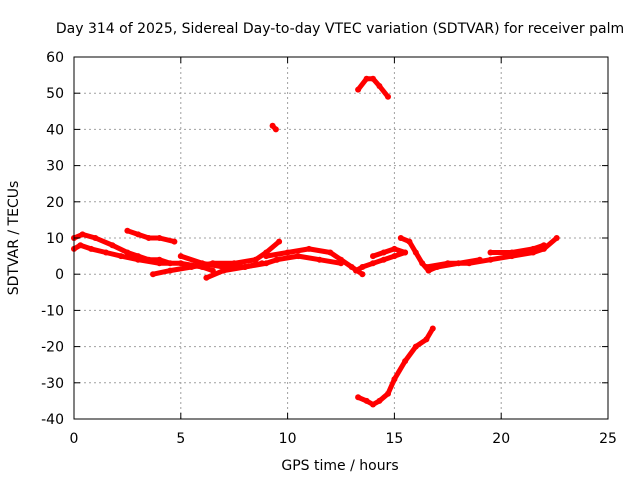 The width and height of the screenshot is (640, 484). Describe the element at coordinates (180, 439) in the screenshot. I see `x-tick-label: 5` at that location.